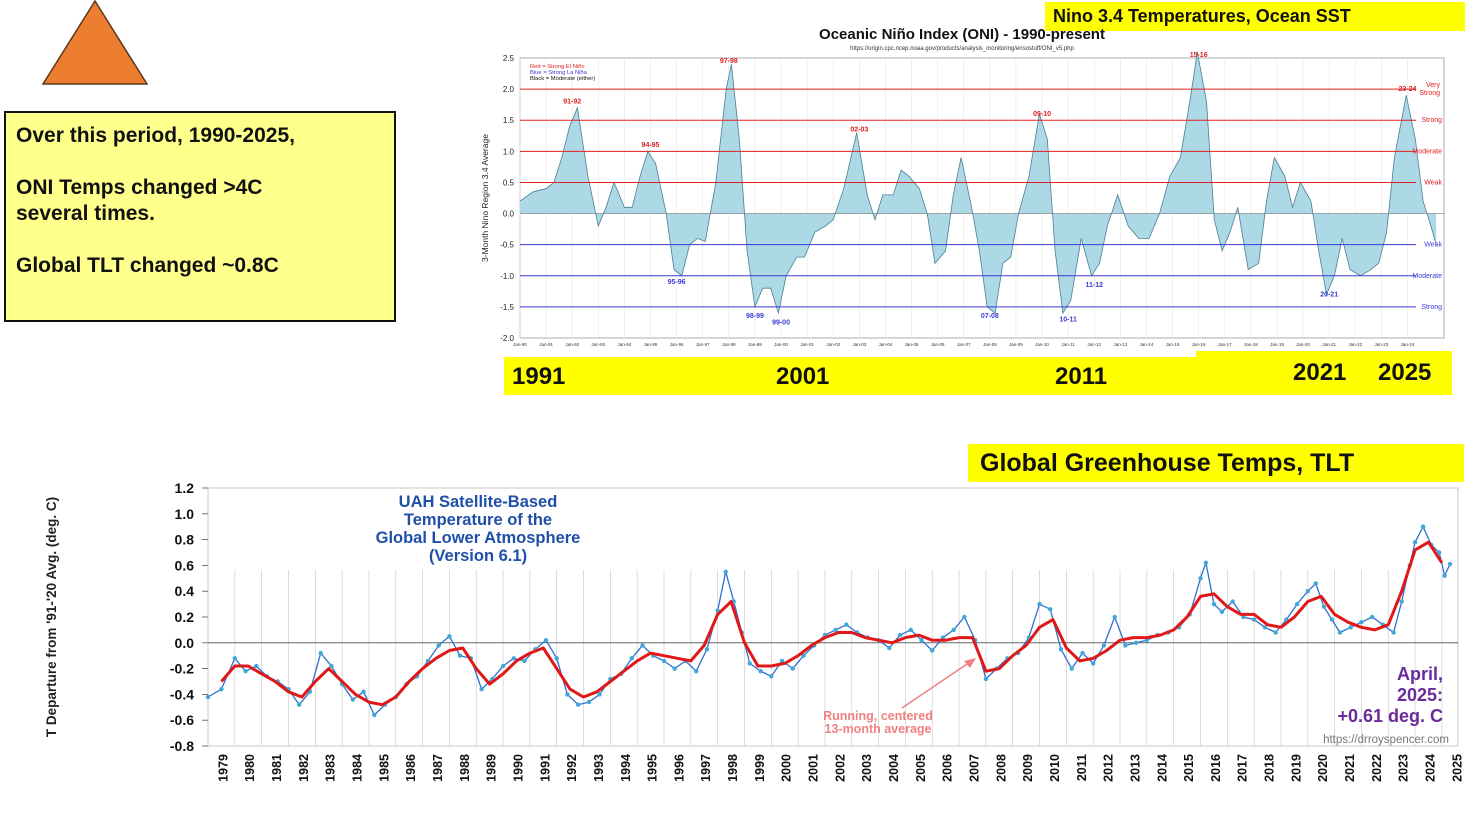  I want to click on uah-xtick-label: 2013, so click(1135, 768).